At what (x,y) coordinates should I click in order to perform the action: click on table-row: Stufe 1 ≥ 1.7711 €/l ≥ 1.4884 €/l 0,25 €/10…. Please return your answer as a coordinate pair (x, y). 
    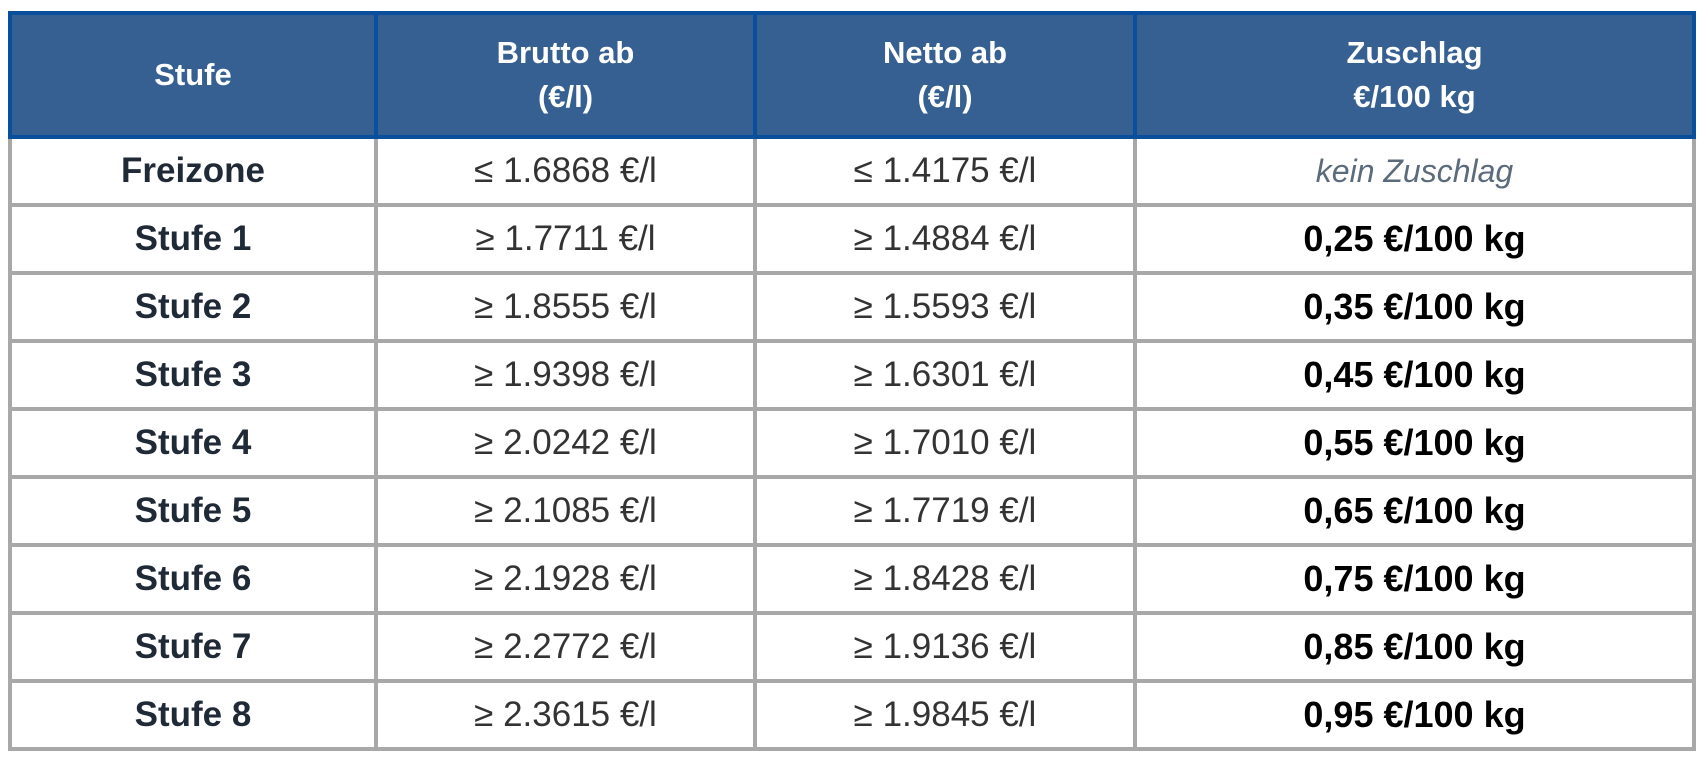
    Looking at the image, I should click on (852, 239).